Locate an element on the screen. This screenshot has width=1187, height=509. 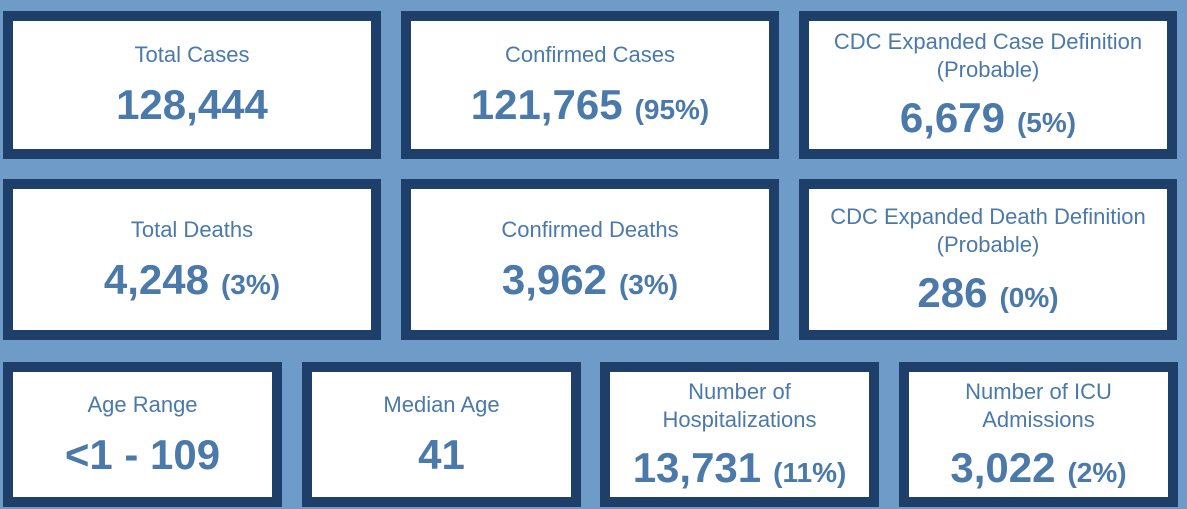
total-cases-value-line: 128,444 is located at coordinates (192, 105).